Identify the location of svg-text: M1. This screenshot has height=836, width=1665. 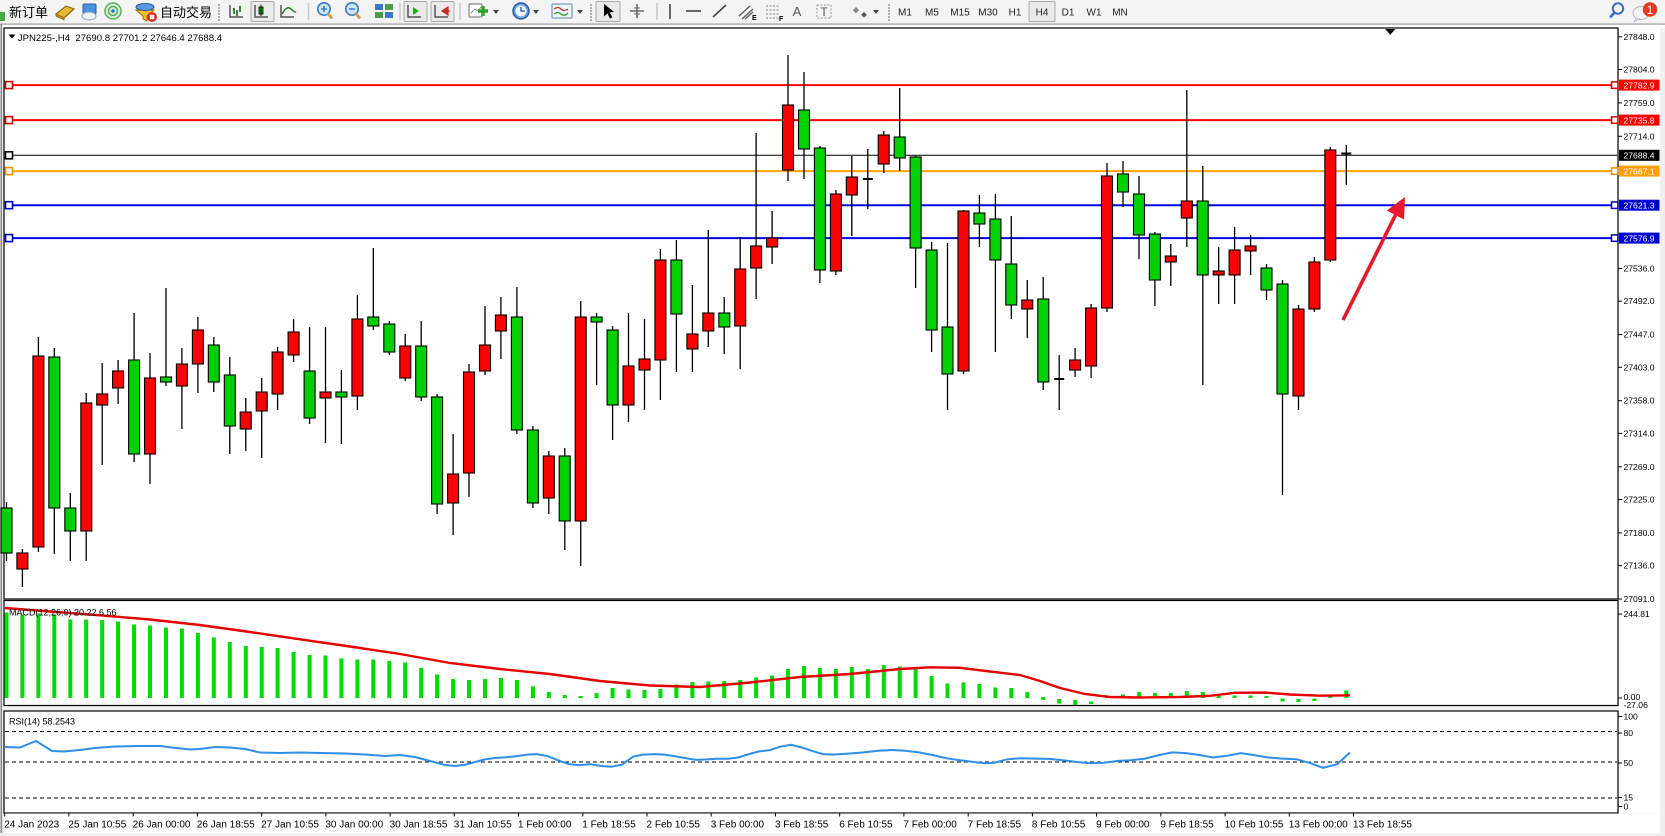
(905, 13).